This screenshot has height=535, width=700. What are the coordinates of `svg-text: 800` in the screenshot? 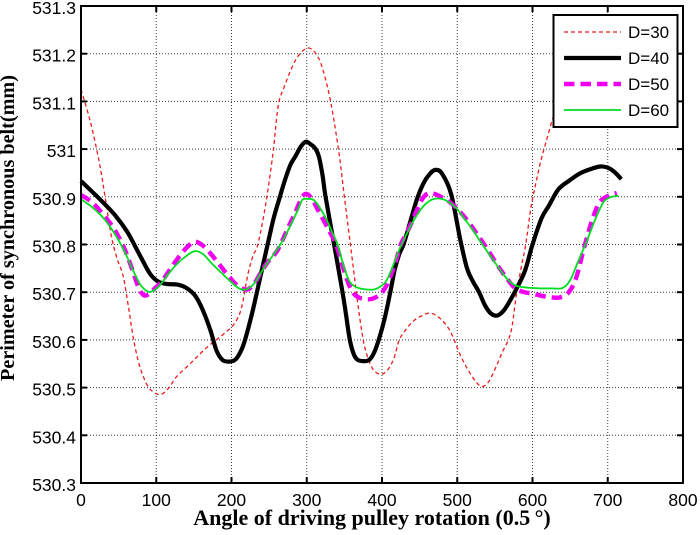 It's located at (682, 500).